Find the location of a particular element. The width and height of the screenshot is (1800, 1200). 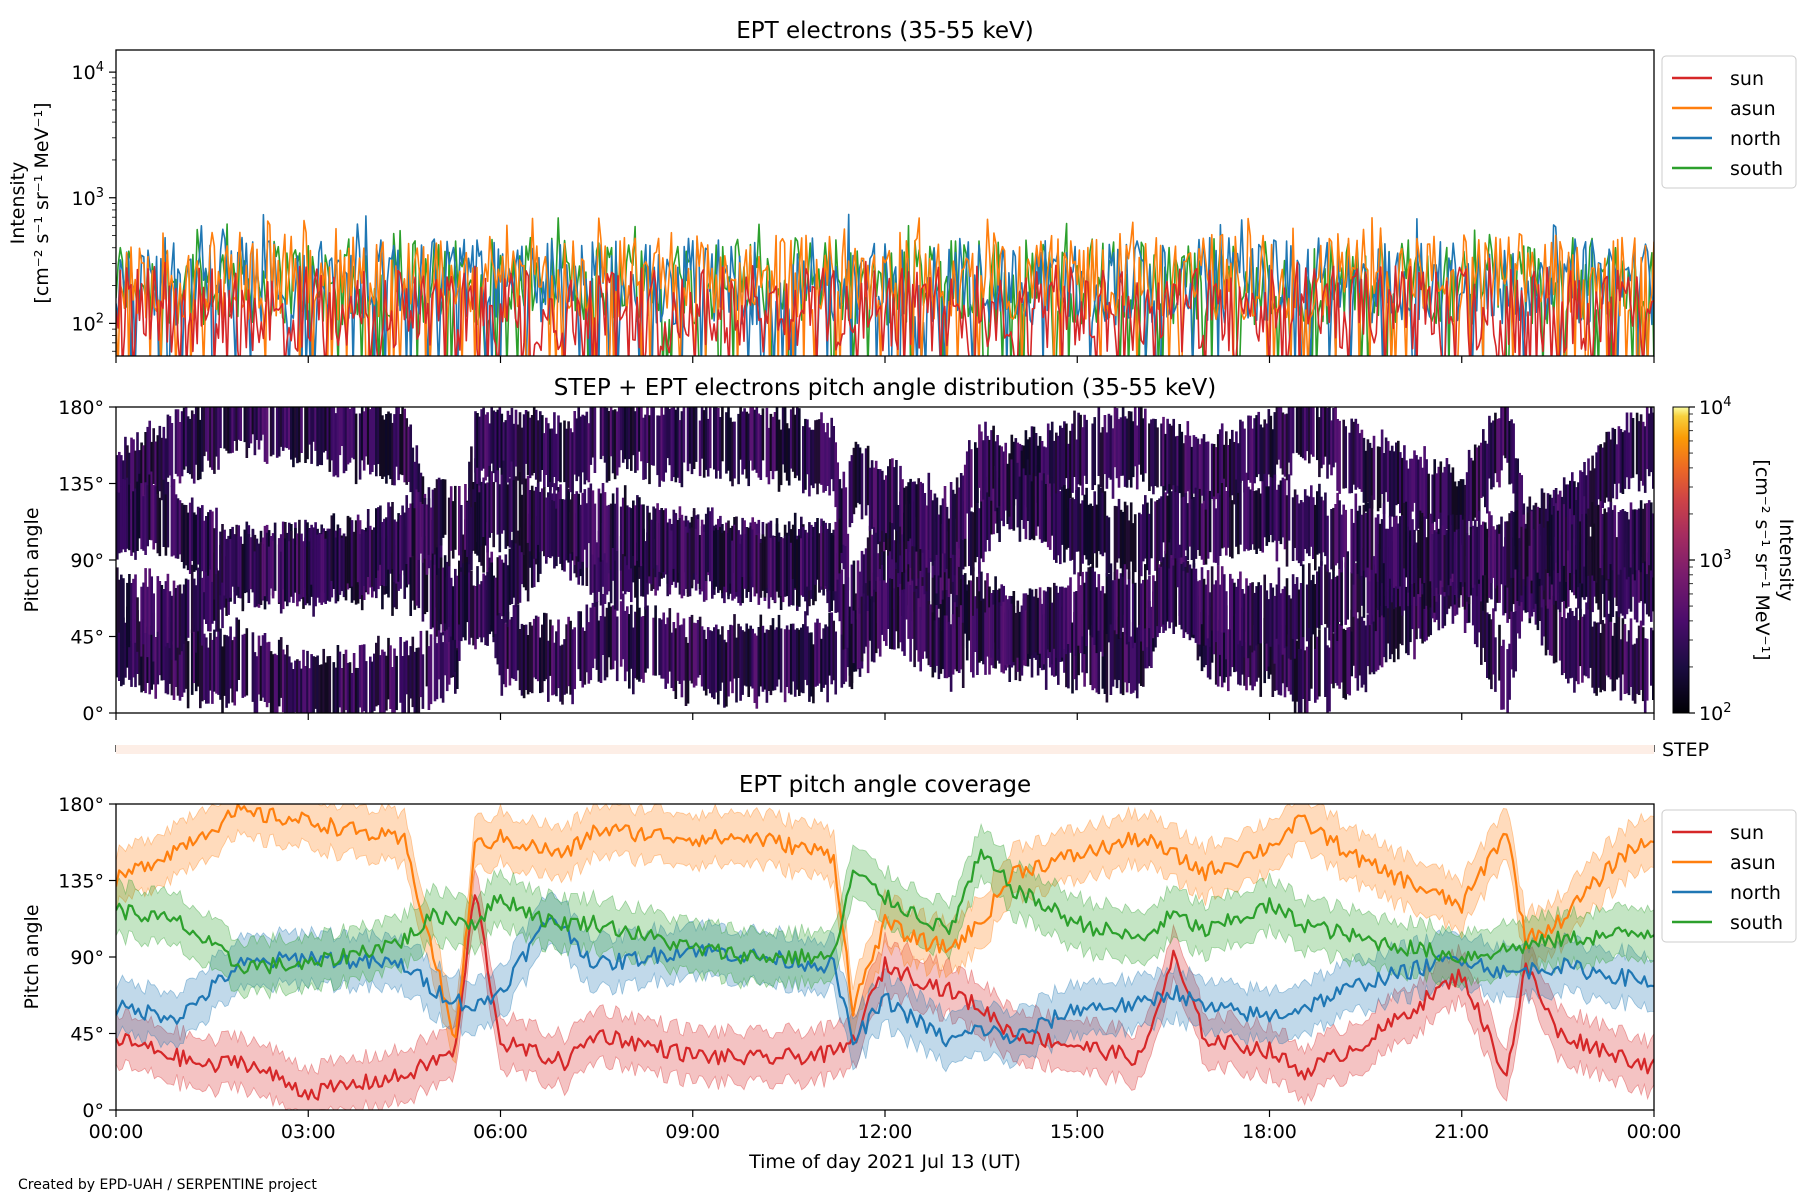

series-line-asun is located at coordinates (885, 286).